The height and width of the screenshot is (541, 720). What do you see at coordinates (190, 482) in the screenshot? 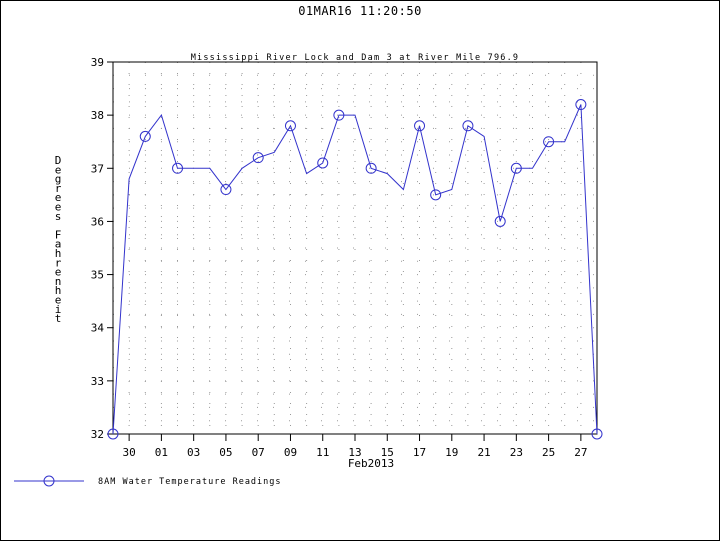
I see `legend-label: 8AM Water Temperature Readings` at bounding box center [190, 482].